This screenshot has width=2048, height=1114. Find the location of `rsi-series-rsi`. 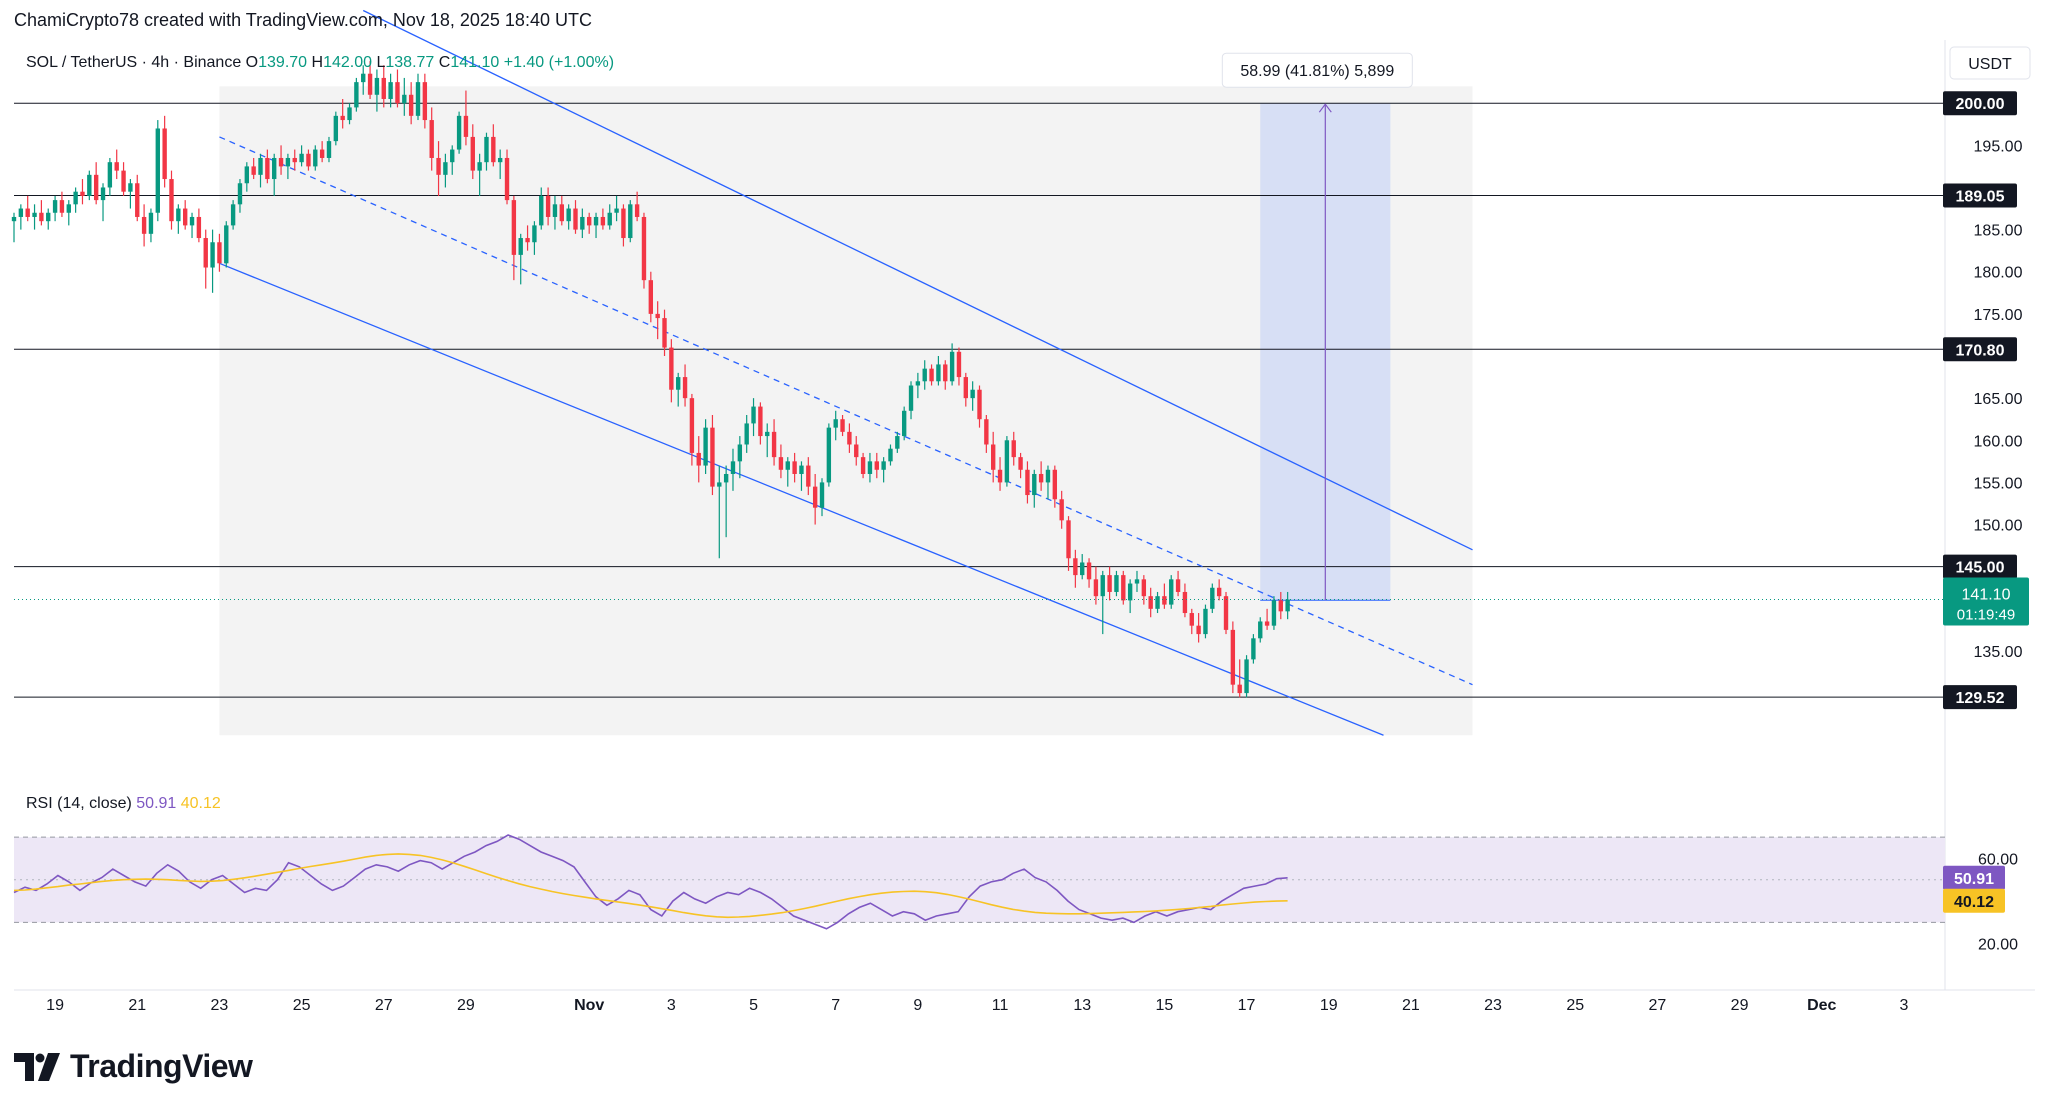

rsi-series-rsi is located at coordinates (650, 882).